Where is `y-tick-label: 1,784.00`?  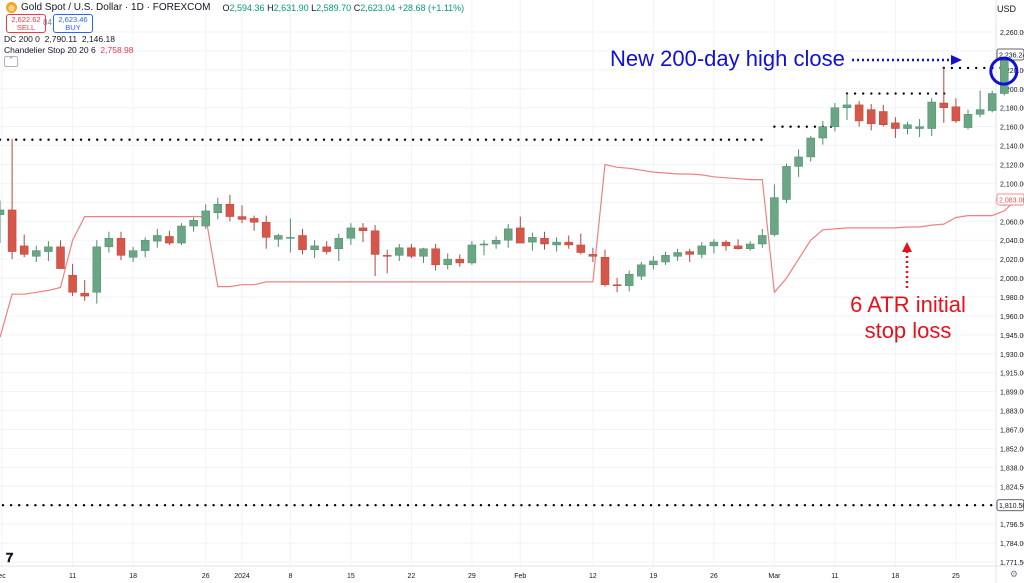 y-tick-label: 1,784.00 is located at coordinates (1012, 544).